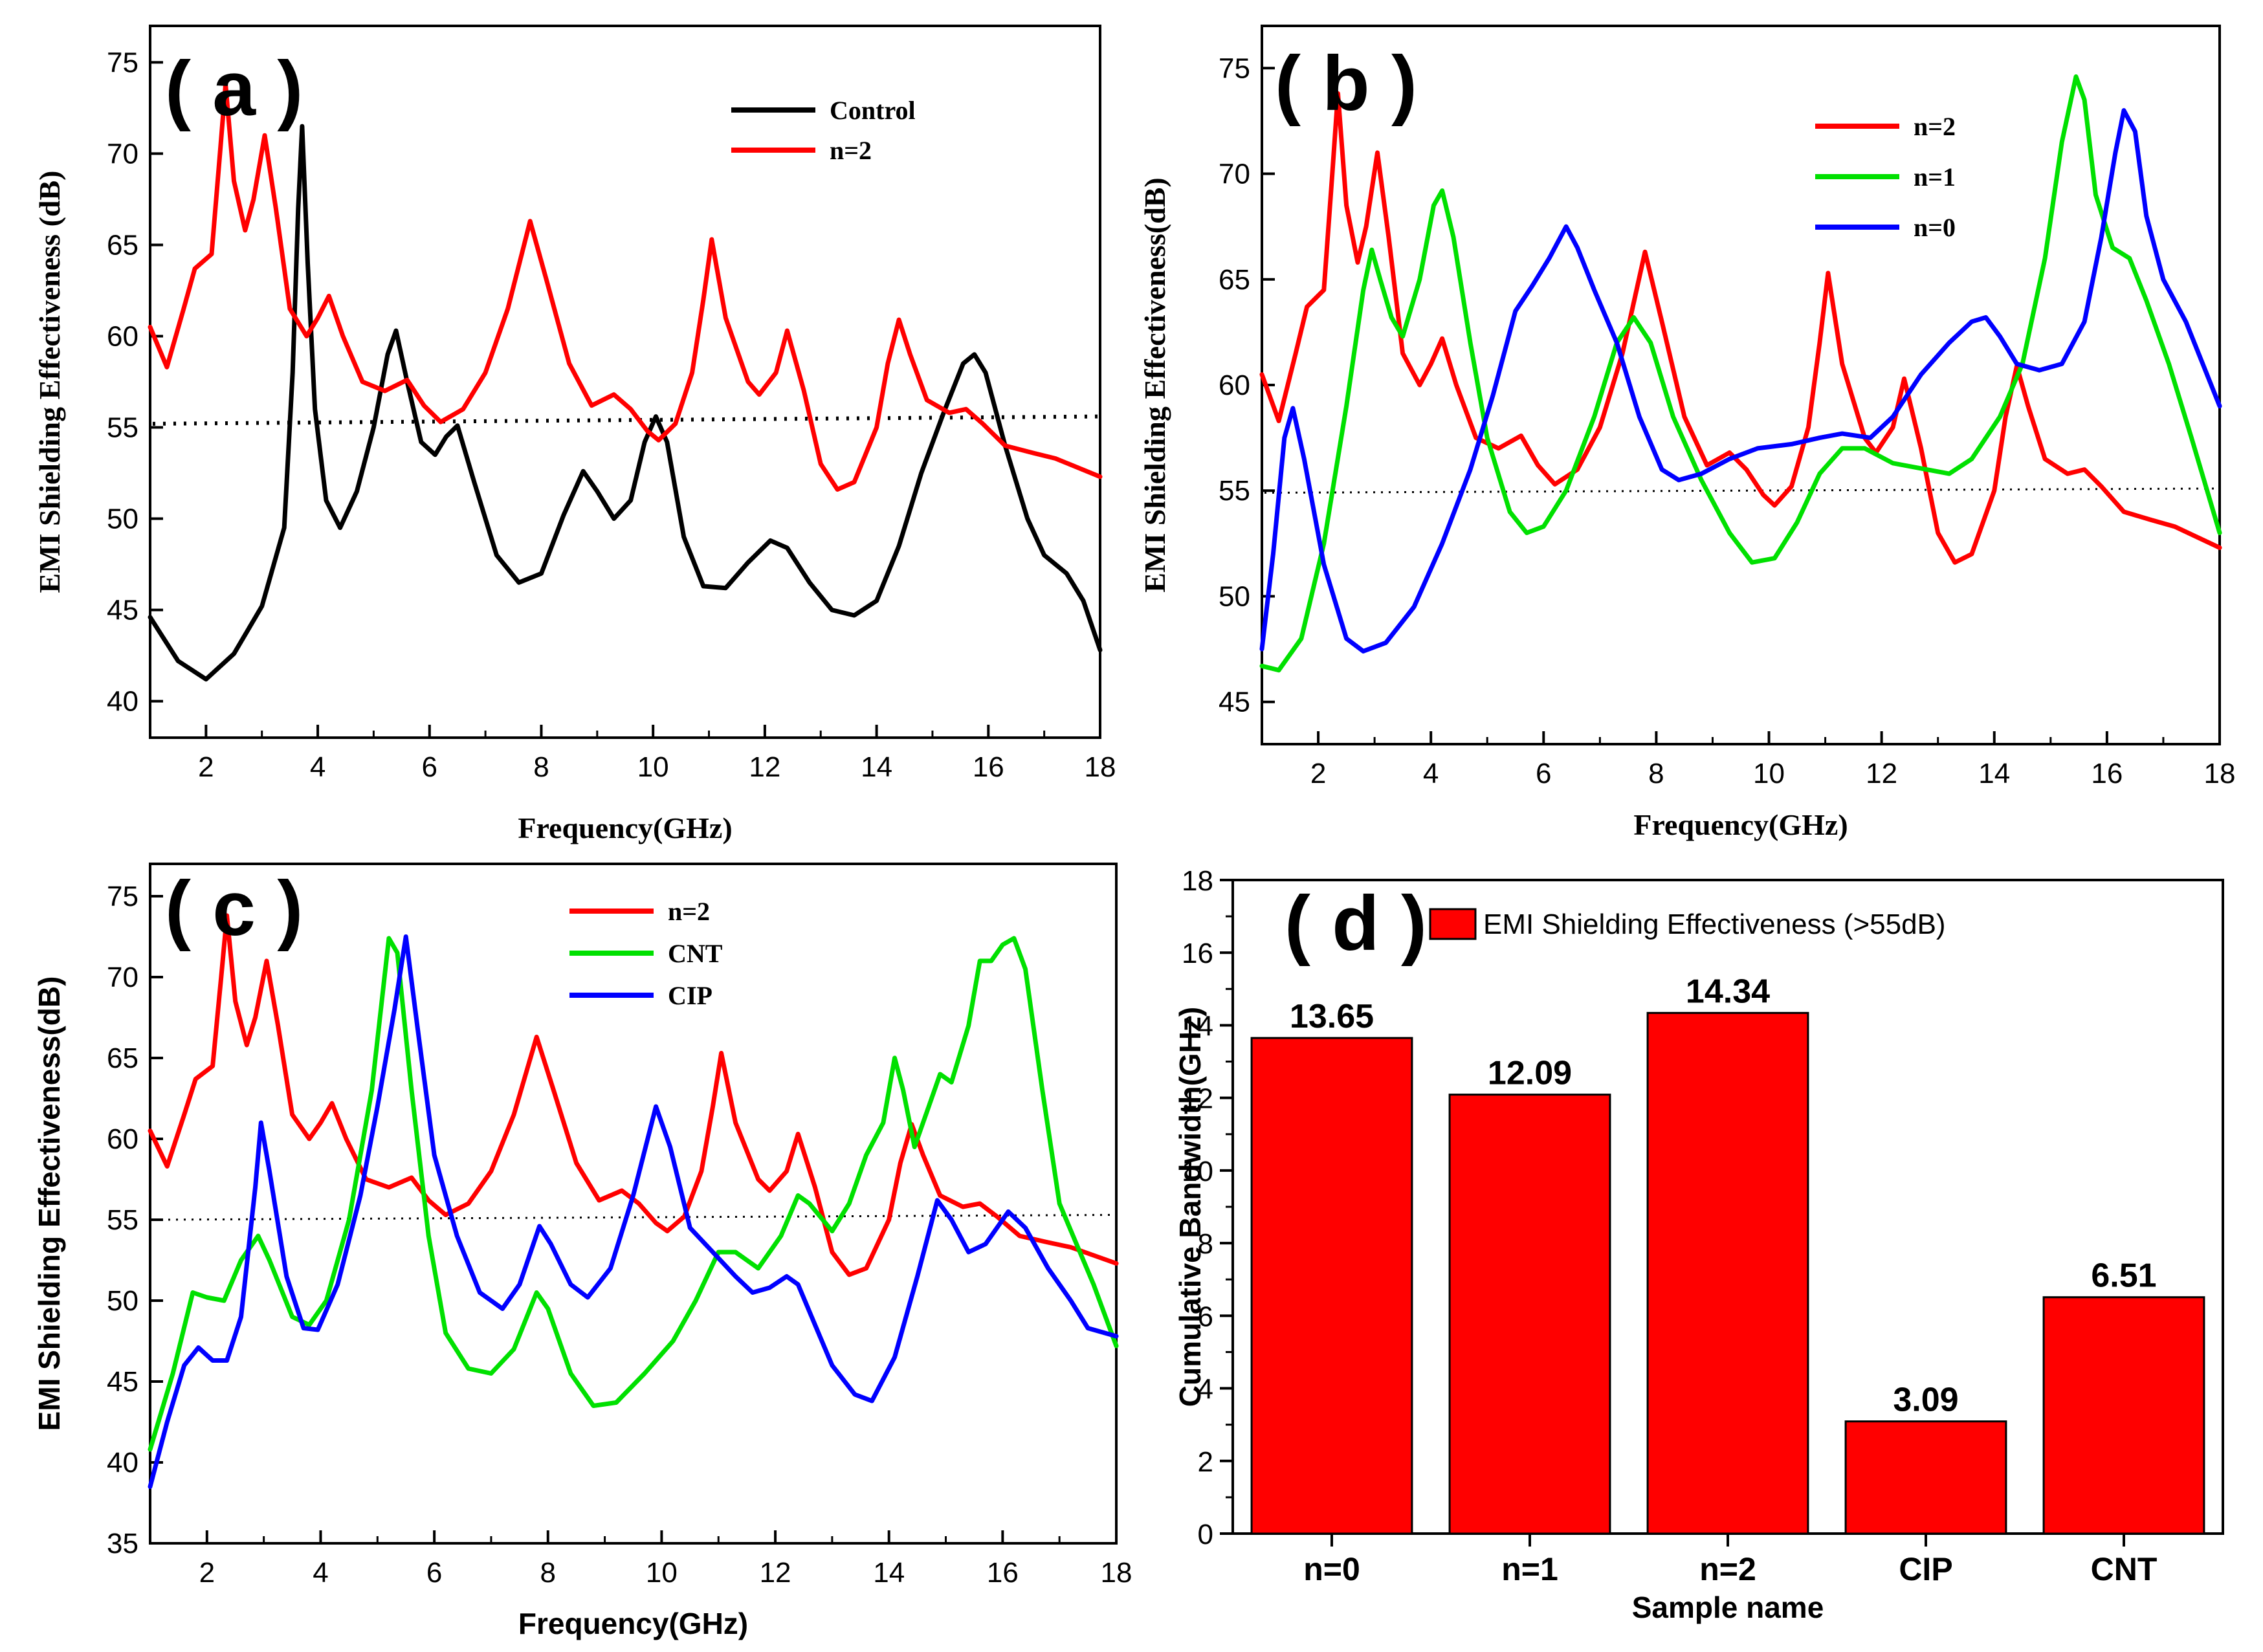 The image size is (2263, 1652). I want to click on bar-CNT, so click(2123, 1415).